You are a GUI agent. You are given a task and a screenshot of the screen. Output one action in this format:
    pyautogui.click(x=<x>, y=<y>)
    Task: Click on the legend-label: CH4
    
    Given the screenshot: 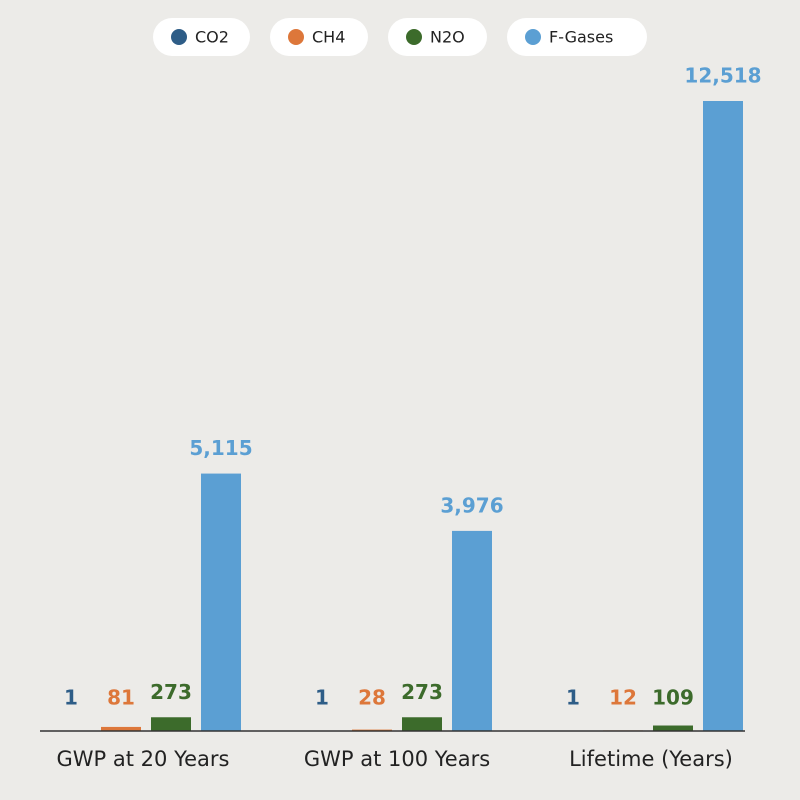 What is the action you would take?
    pyautogui.click(x=328, y=37)
    